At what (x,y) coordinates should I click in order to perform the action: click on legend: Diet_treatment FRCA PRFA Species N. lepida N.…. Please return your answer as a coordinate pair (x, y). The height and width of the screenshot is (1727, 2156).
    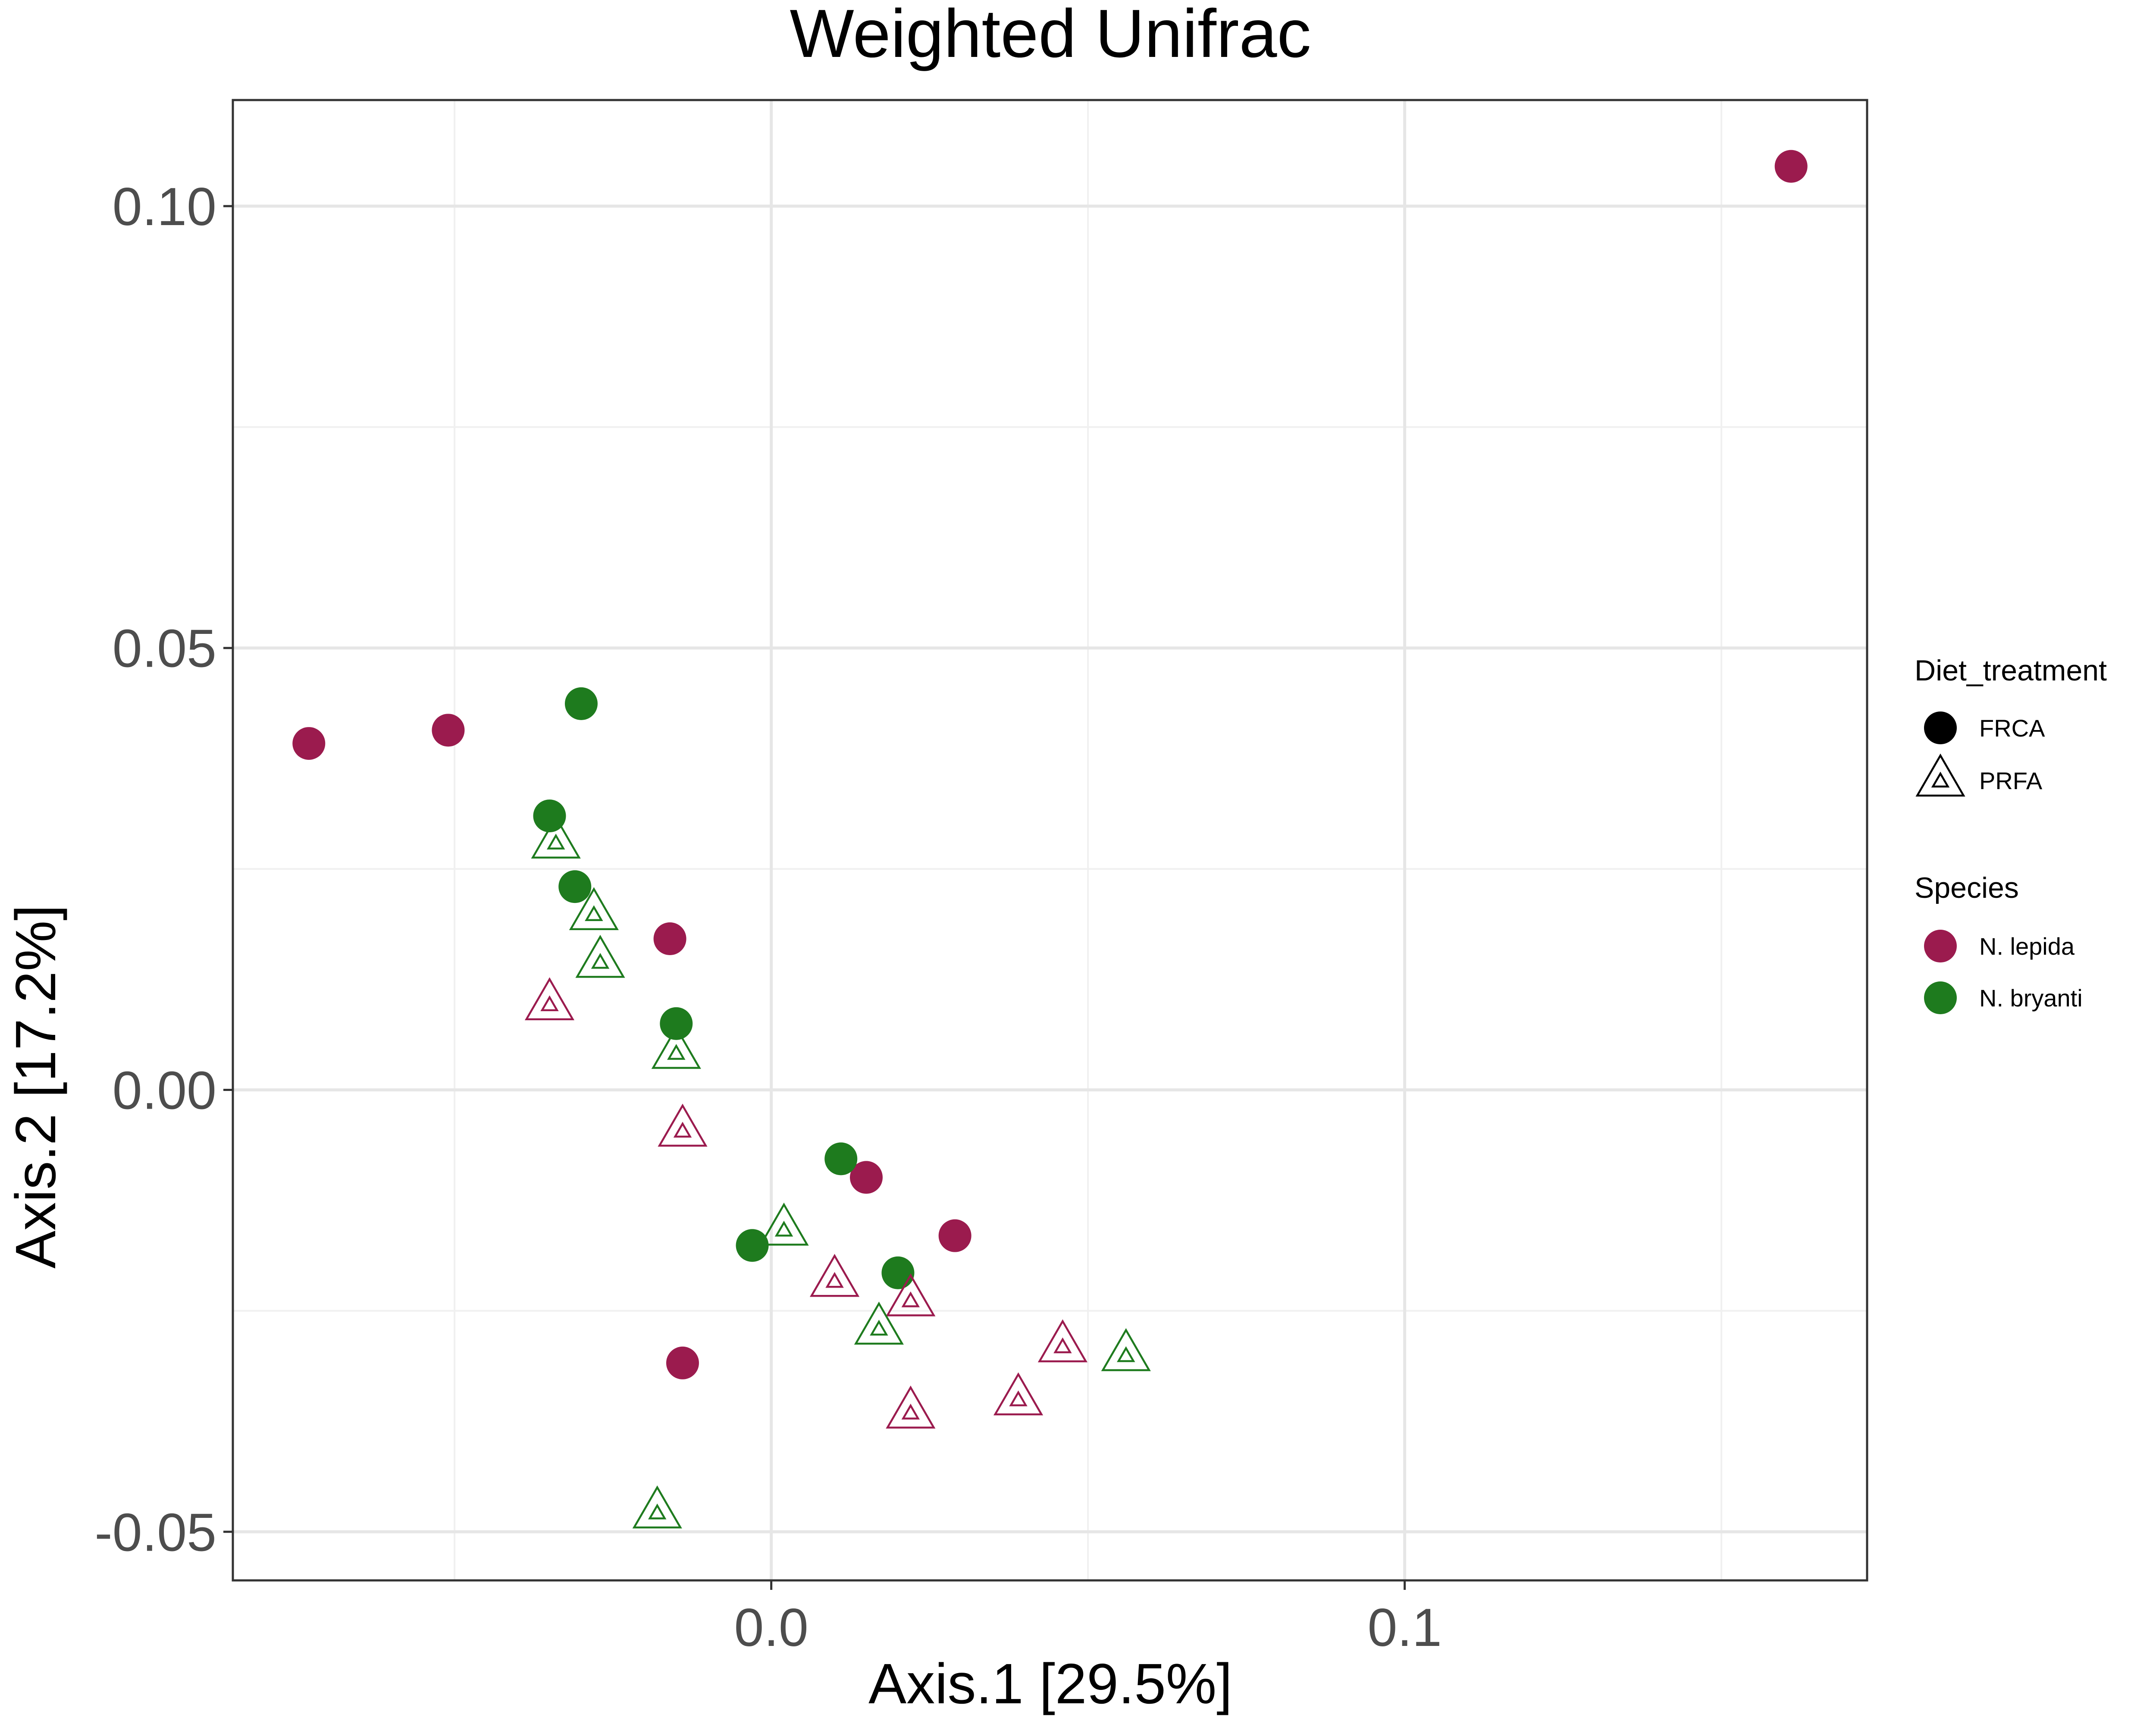
    Looking at the image, I should click on (2011, 834).